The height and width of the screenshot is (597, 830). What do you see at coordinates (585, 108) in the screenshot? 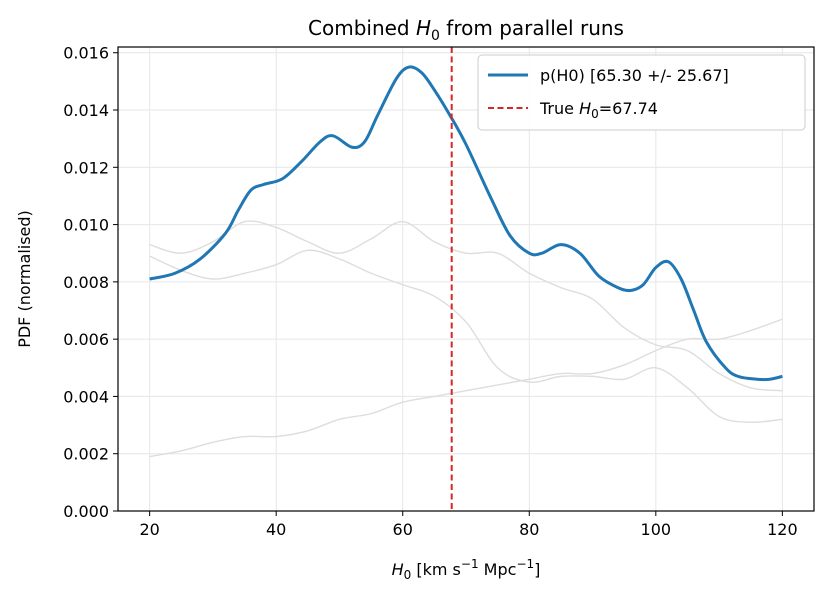
I see `legend-true-var: H` at bounding box center [585, 108].